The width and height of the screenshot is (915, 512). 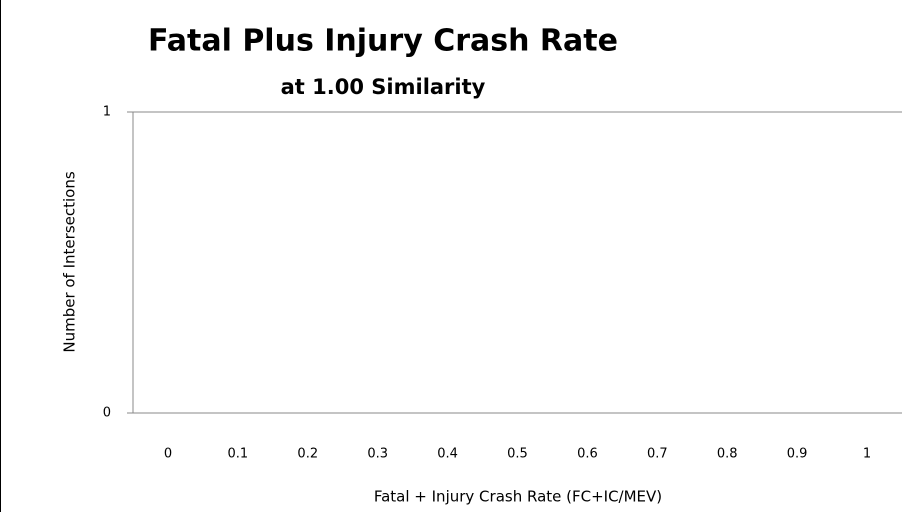 I want to click on x-tick-label: 0.9, so click(x=797, y=454).